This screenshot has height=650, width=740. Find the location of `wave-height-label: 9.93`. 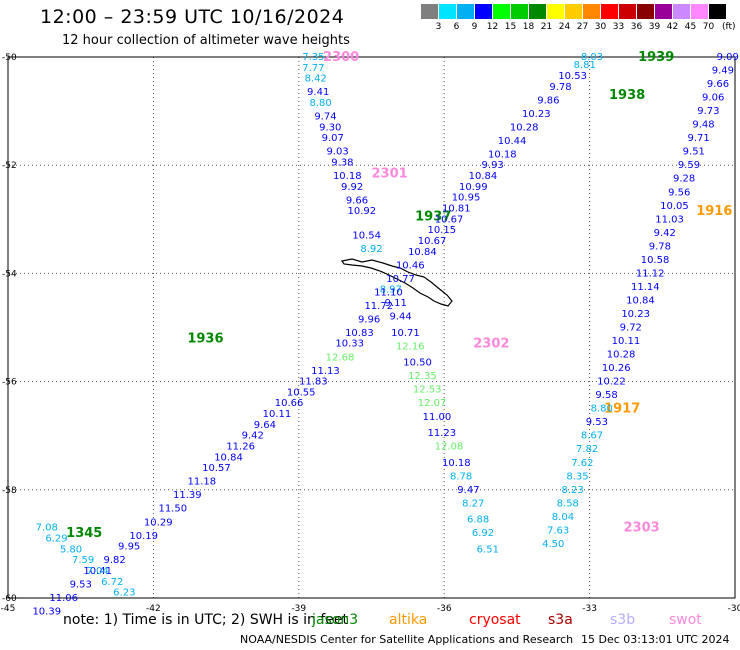

wave-height-label: 9.93 is located at coordinates (493, 165).